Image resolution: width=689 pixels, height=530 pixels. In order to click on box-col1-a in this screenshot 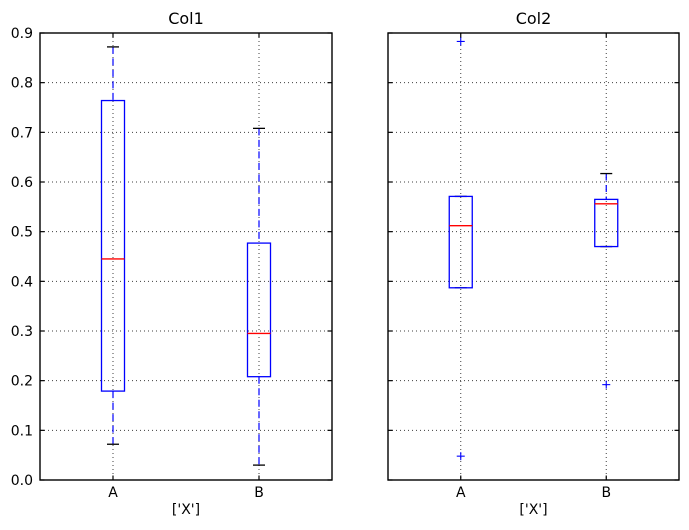, I will do `click(113, 245)`.